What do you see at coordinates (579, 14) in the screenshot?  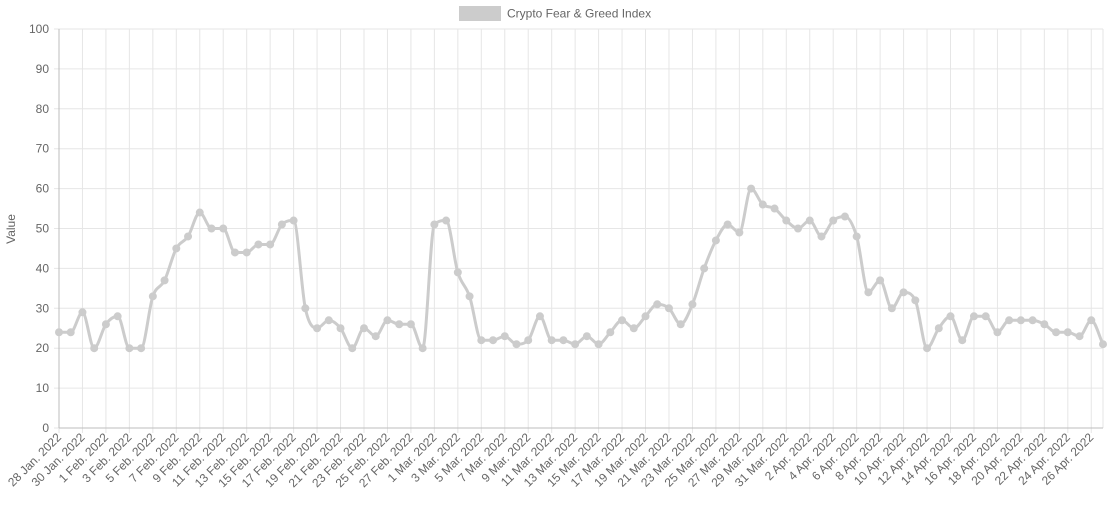 I see `legend-label: Crypto Fear & Greed Index` at bounding box center [579, 14].